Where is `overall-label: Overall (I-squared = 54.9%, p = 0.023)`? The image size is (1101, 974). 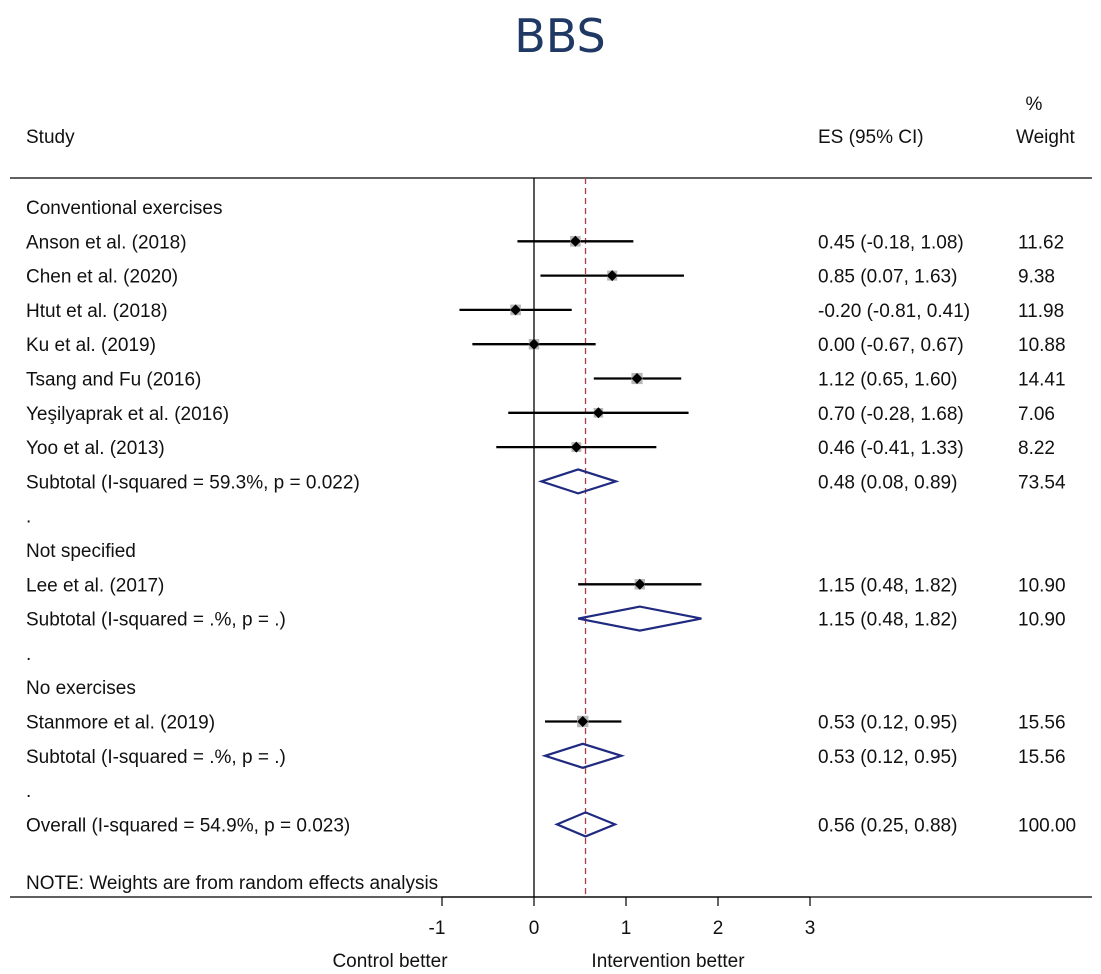
overall-label: Overall (I-squared = 54.9%, p = 0.023) is located at coordinates (188, 825).